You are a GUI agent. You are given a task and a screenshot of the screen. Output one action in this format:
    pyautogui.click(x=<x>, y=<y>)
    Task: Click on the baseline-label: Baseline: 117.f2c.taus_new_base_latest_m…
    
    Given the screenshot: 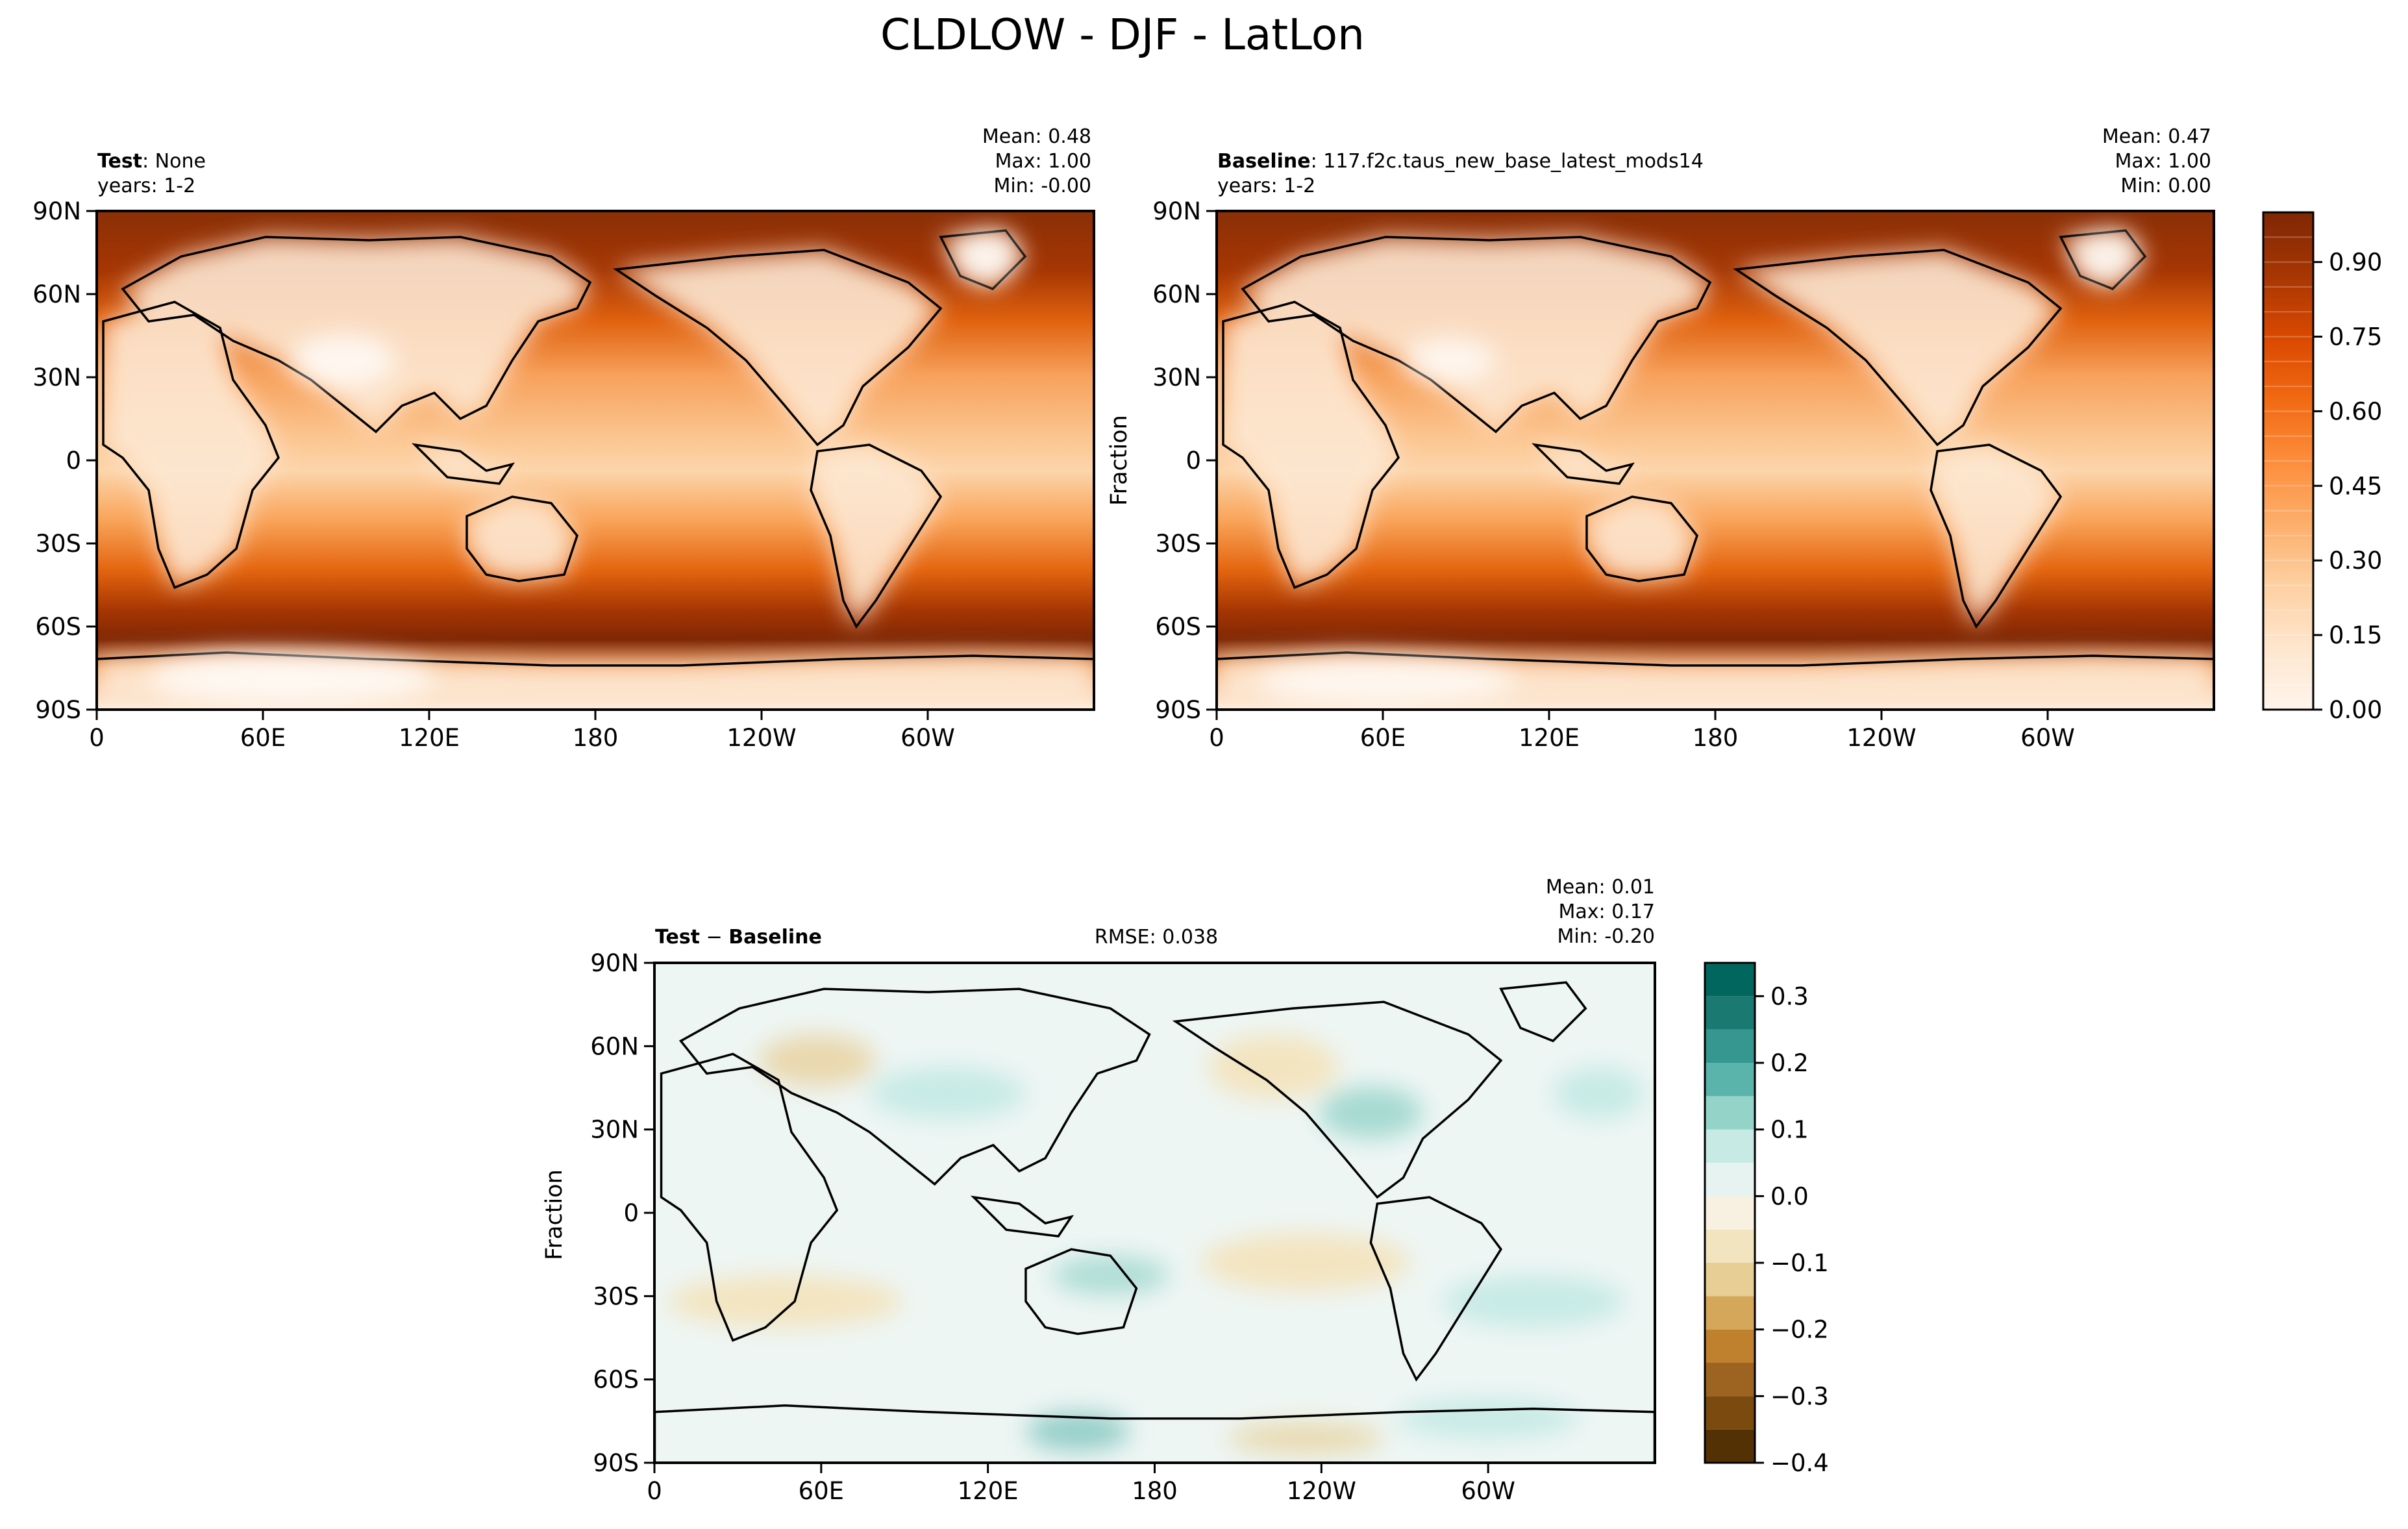 What is the action you would take?
    pyautogui.click(x=1460, y=161)
    